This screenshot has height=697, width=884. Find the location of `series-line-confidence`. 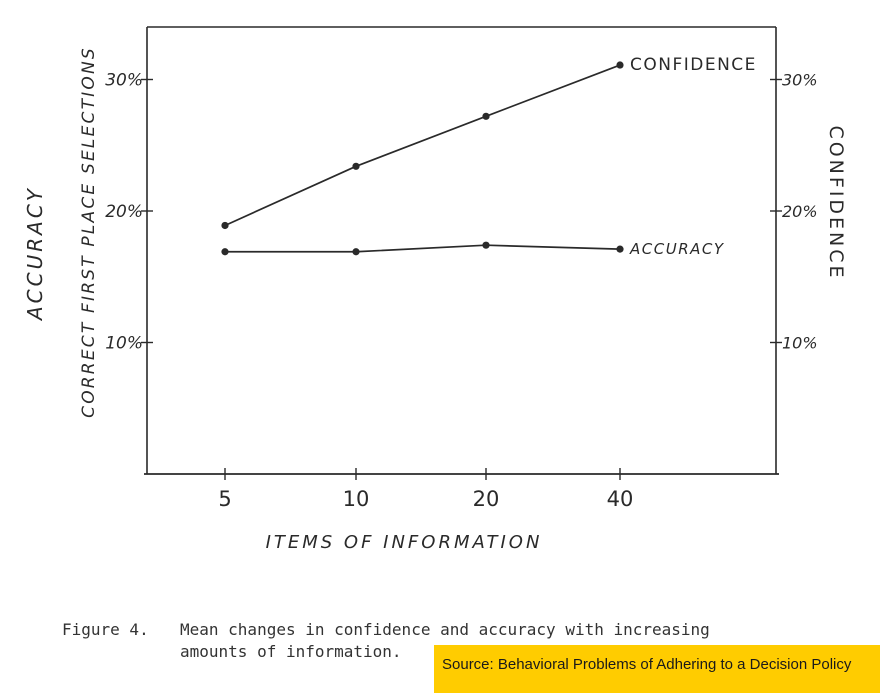

series-line-confidence is located at coordinates (422, 145).